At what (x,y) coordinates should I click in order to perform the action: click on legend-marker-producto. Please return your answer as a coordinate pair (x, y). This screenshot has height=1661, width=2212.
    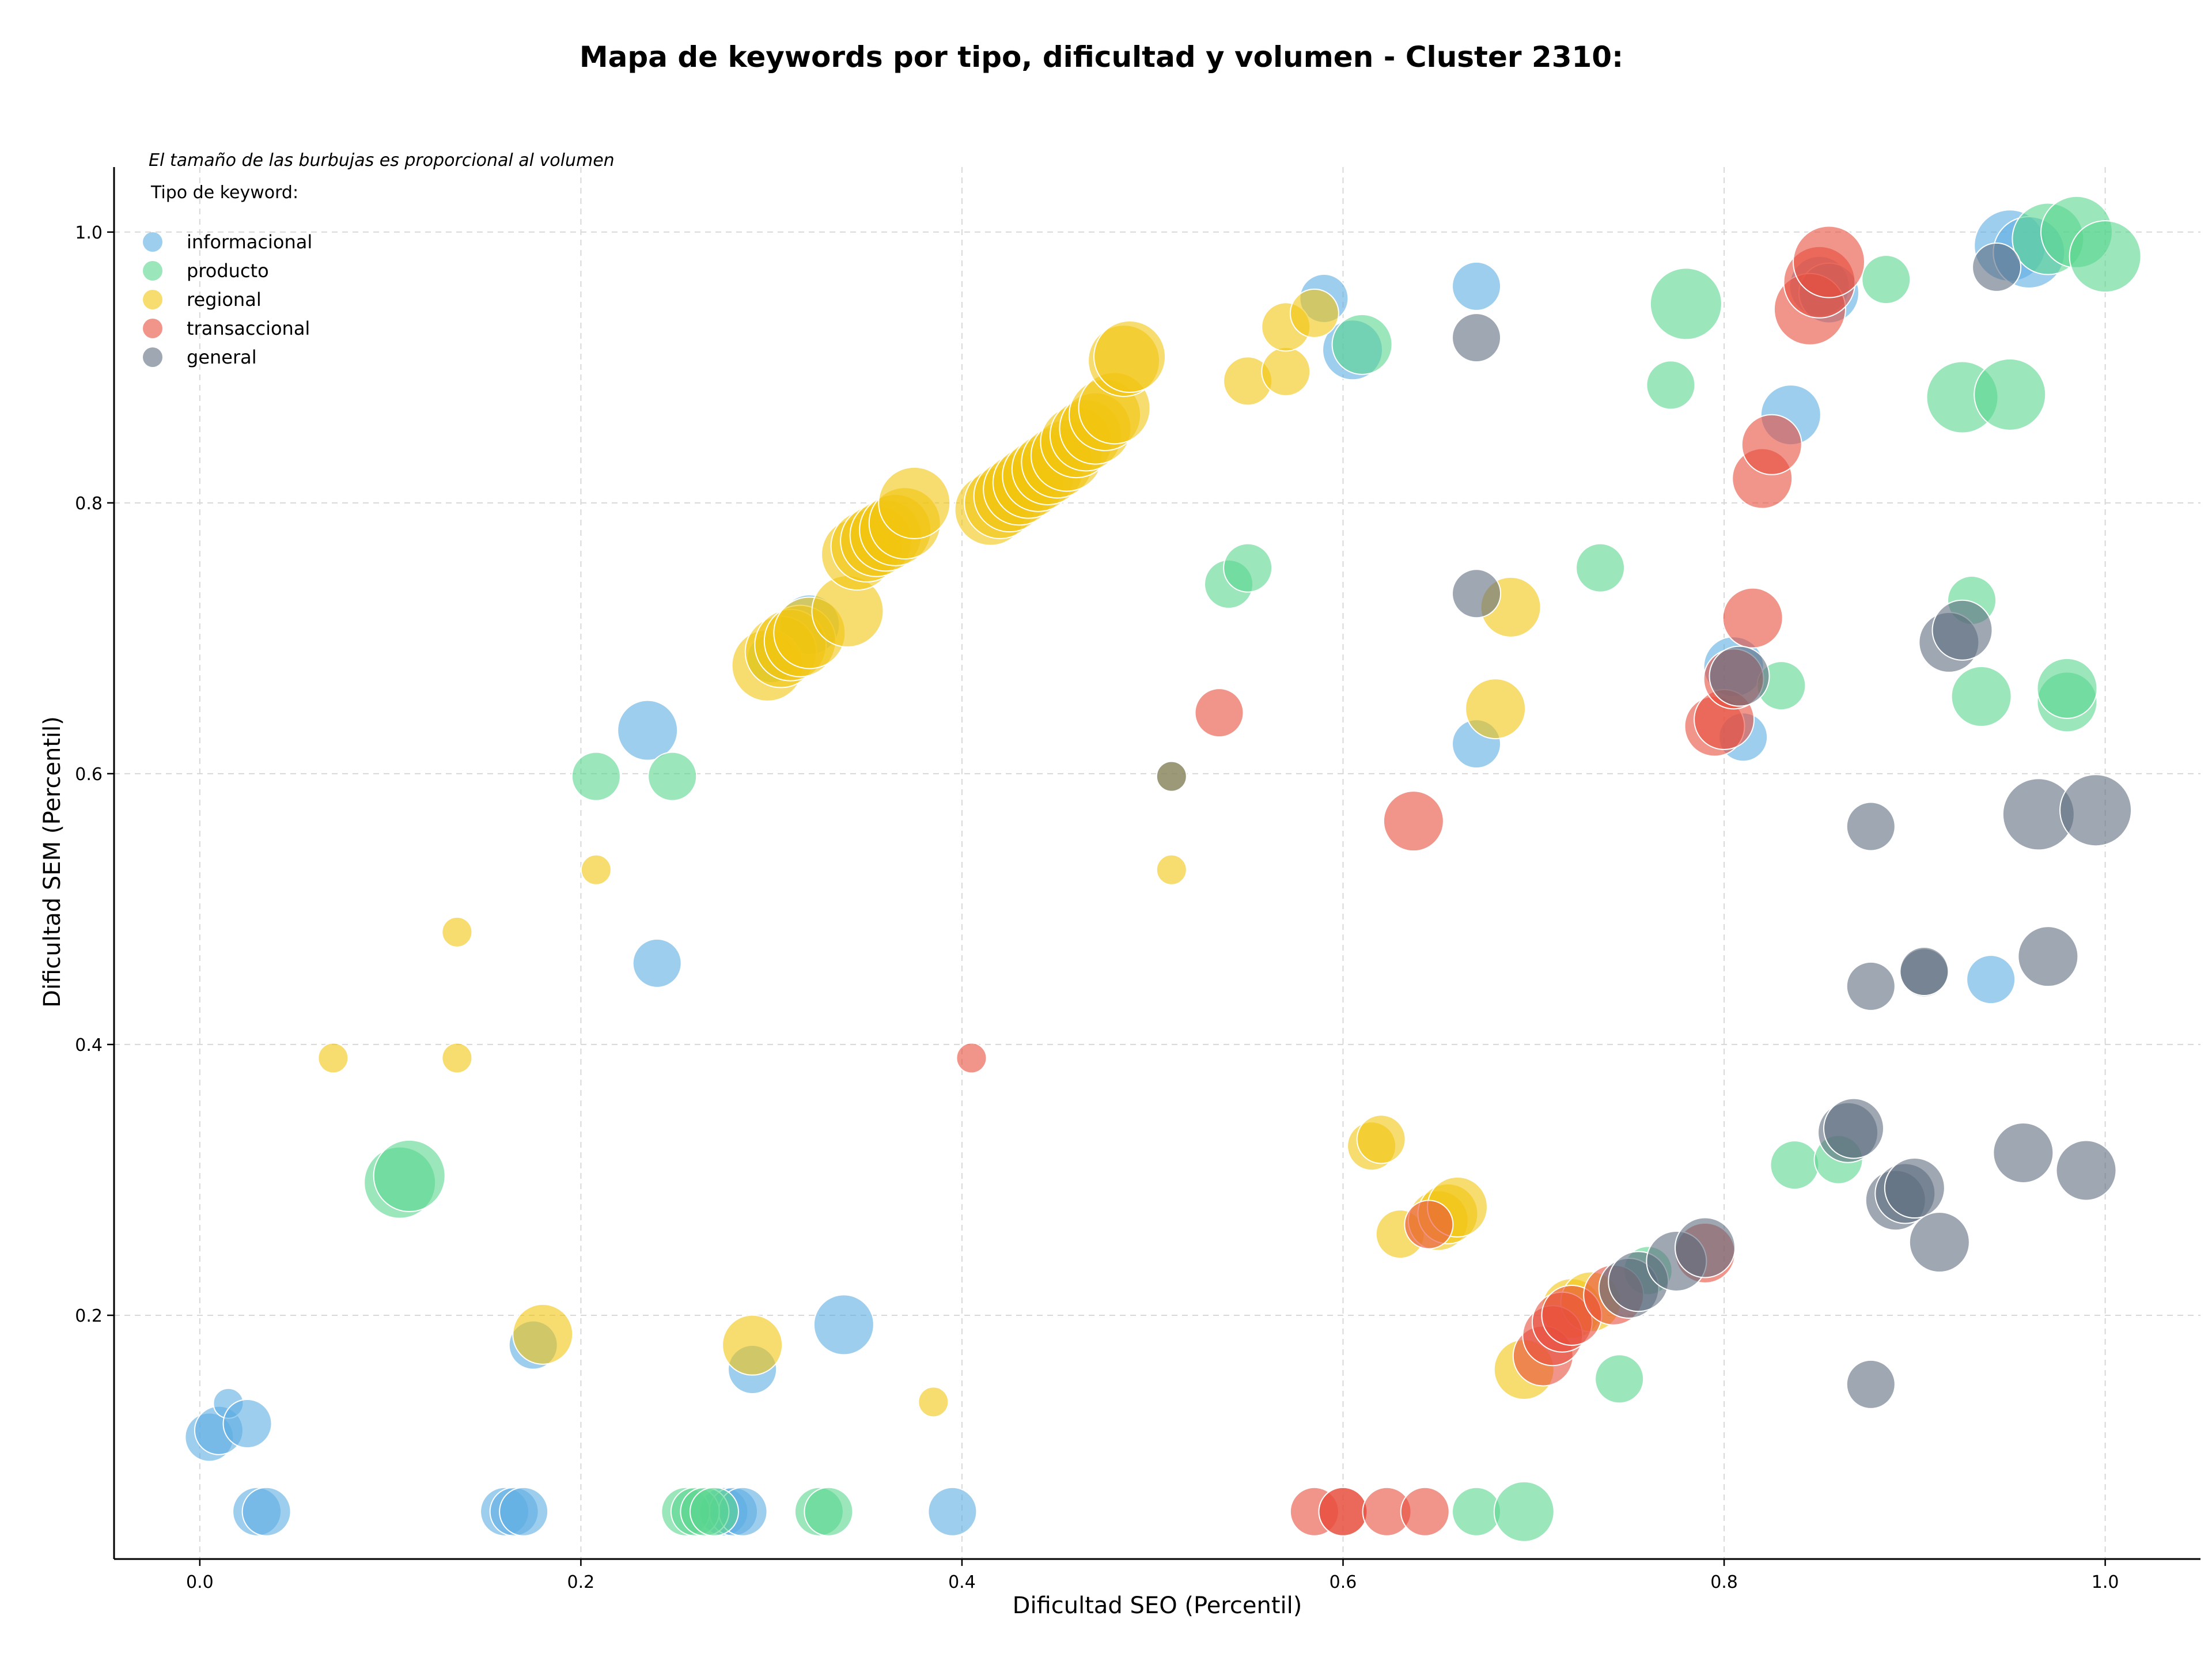
    Looking at the image, I should click on (152, 271).